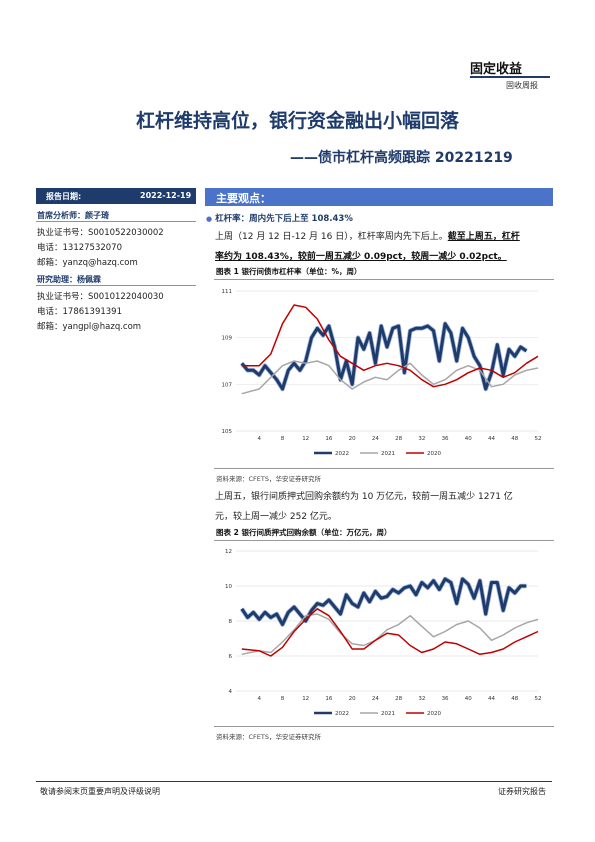 The height and width of the screenshot is (842, 595). Describe the element at coordinates (304, 532) in the screenshot. I see `figure2-title: 图表 2 银行间质押式回购余额（单位：万亿元，周）` at that location.